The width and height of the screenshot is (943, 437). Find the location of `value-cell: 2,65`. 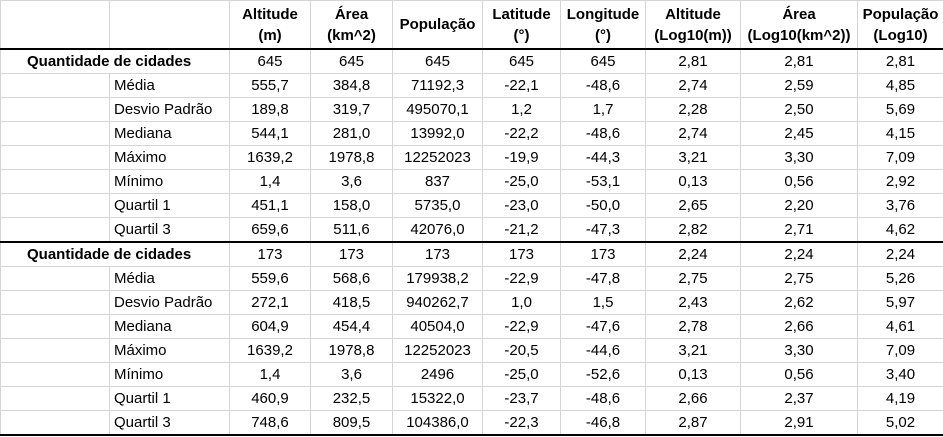

value-cell: 2,65 is located at coordinates (693, 205).